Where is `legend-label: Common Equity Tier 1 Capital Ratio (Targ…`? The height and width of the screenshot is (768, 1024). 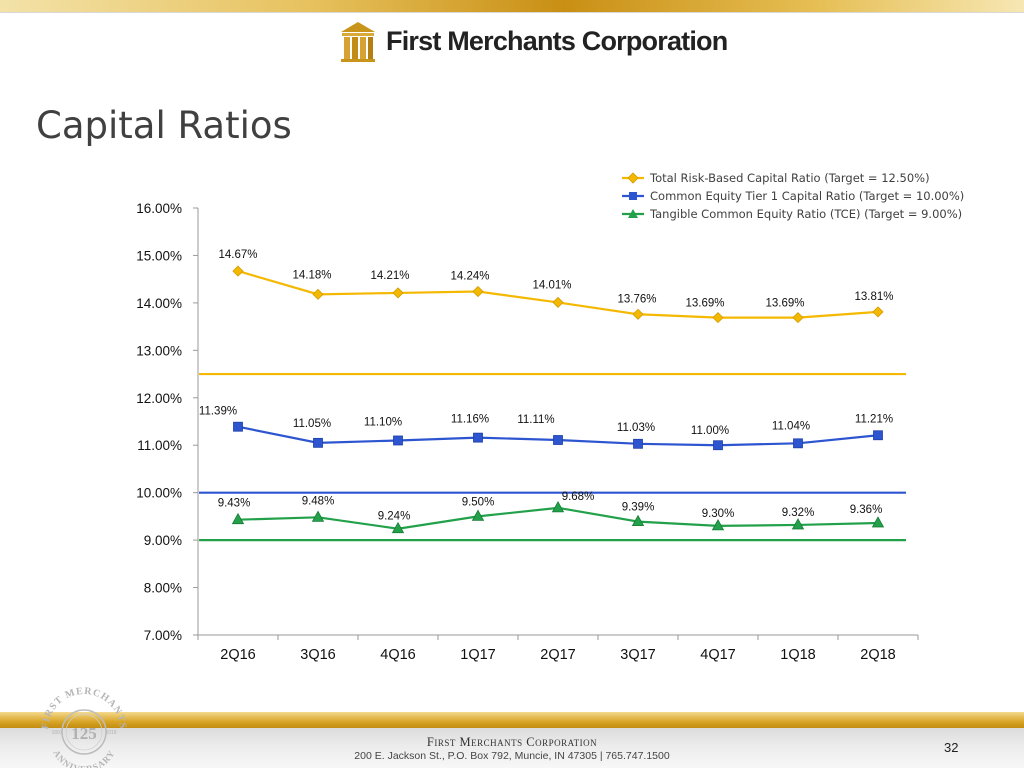 legend-label: Common Equity Tier 1 Capital Ratio (Targ… is located at coordinates (807, 196).